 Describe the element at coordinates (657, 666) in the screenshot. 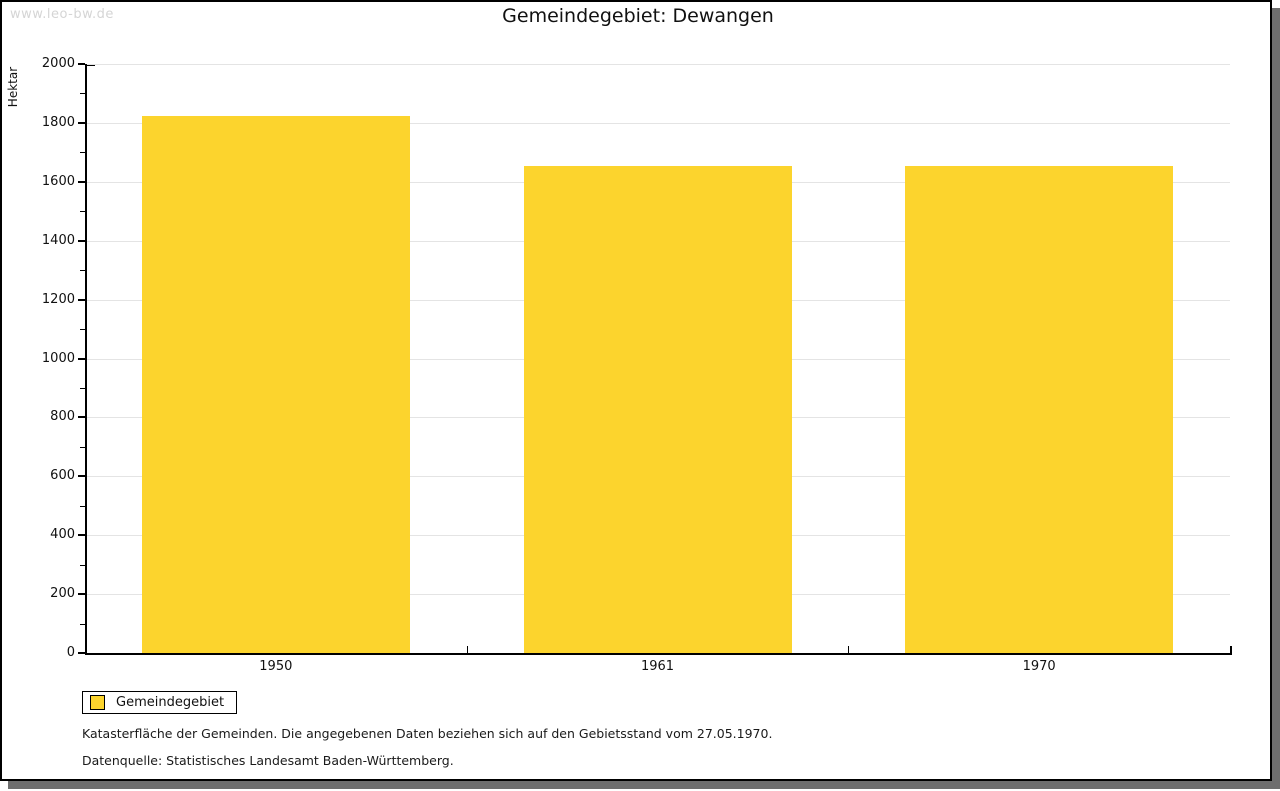

I see `x-tick-label-1961: 1961` at that location.